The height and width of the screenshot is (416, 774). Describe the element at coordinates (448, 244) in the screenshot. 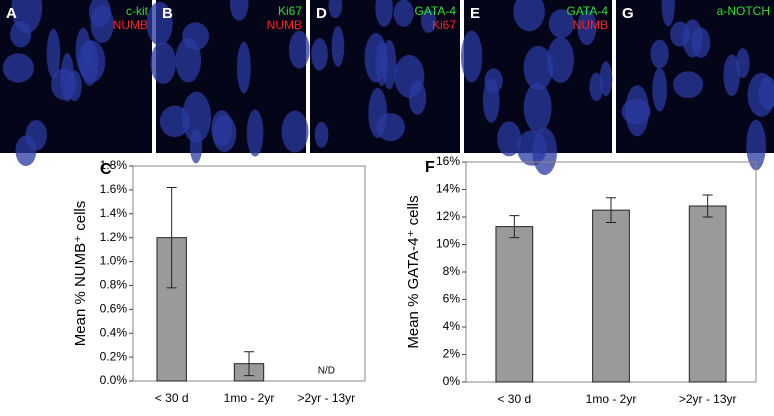

I see `y-tick-label: 10%` at that location.